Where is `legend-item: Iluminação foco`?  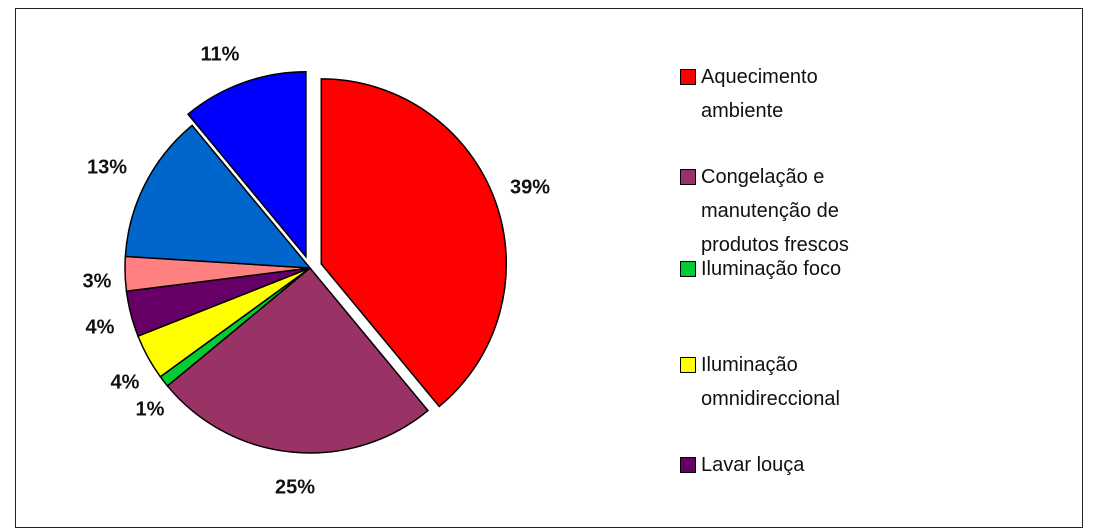 legend-item: Iluminação foco is located at coordinates (780, 269).